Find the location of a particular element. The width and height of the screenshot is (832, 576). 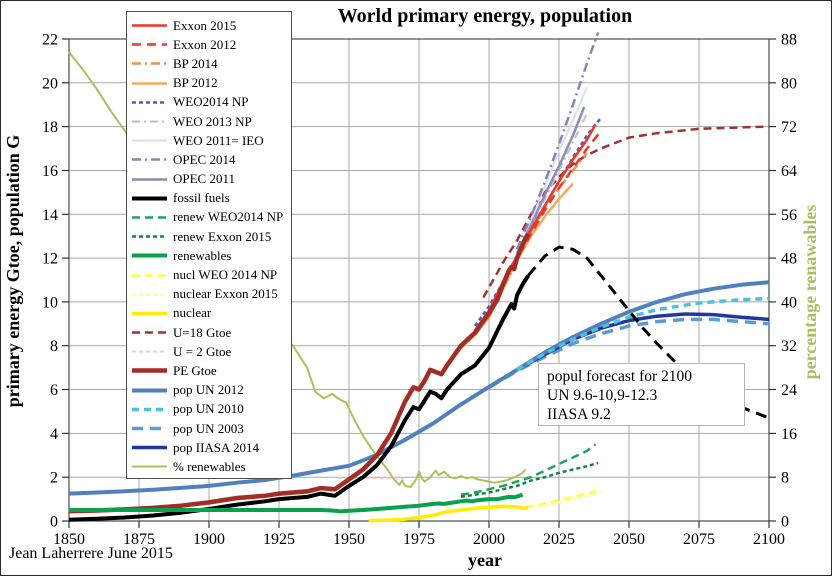

legend-label-pop2010: pop UN 2010 is located at coordinates (208, 409).